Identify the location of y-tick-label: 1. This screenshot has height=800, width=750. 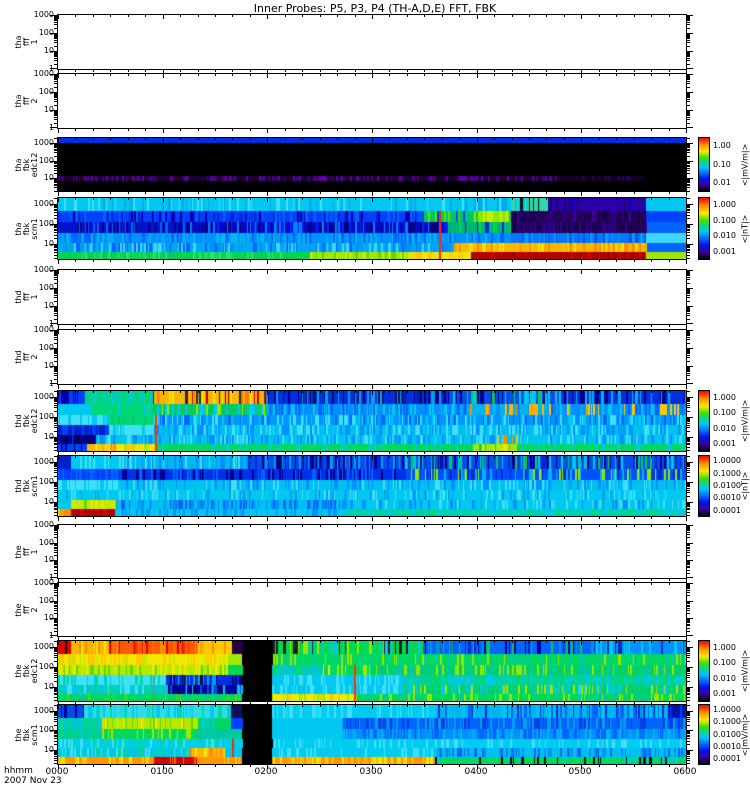
(51, 68).